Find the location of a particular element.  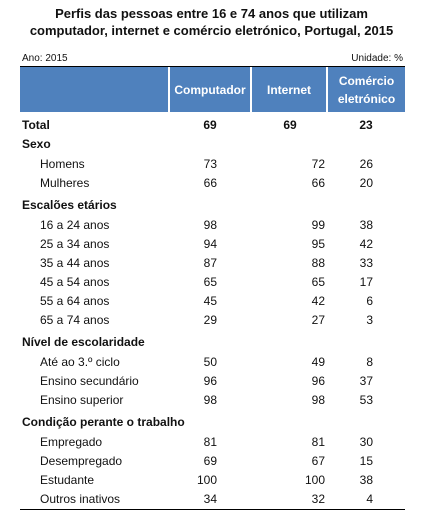

cell: 30 is located at coordinates (366, 442).